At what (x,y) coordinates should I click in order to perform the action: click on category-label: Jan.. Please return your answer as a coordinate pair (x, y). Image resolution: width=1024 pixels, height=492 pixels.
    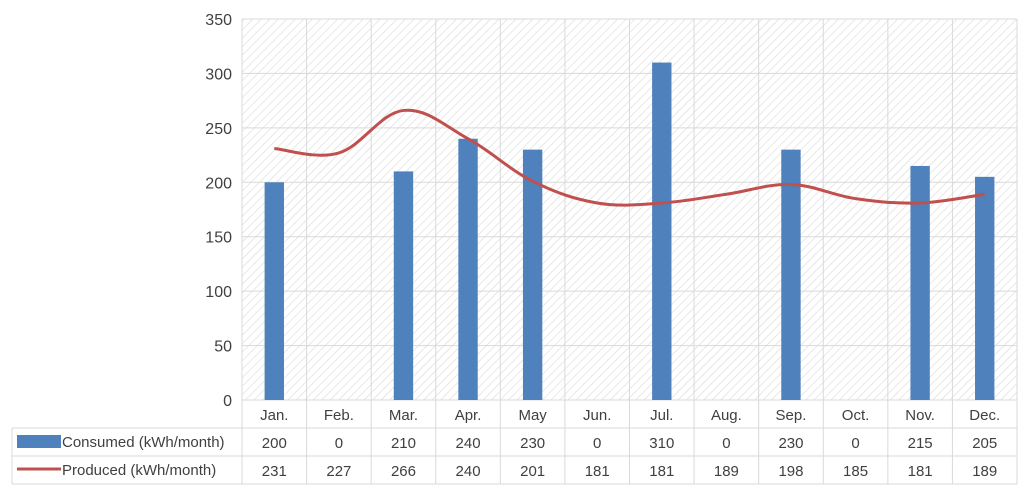
    Looking at the image, I should click on (274, 415).